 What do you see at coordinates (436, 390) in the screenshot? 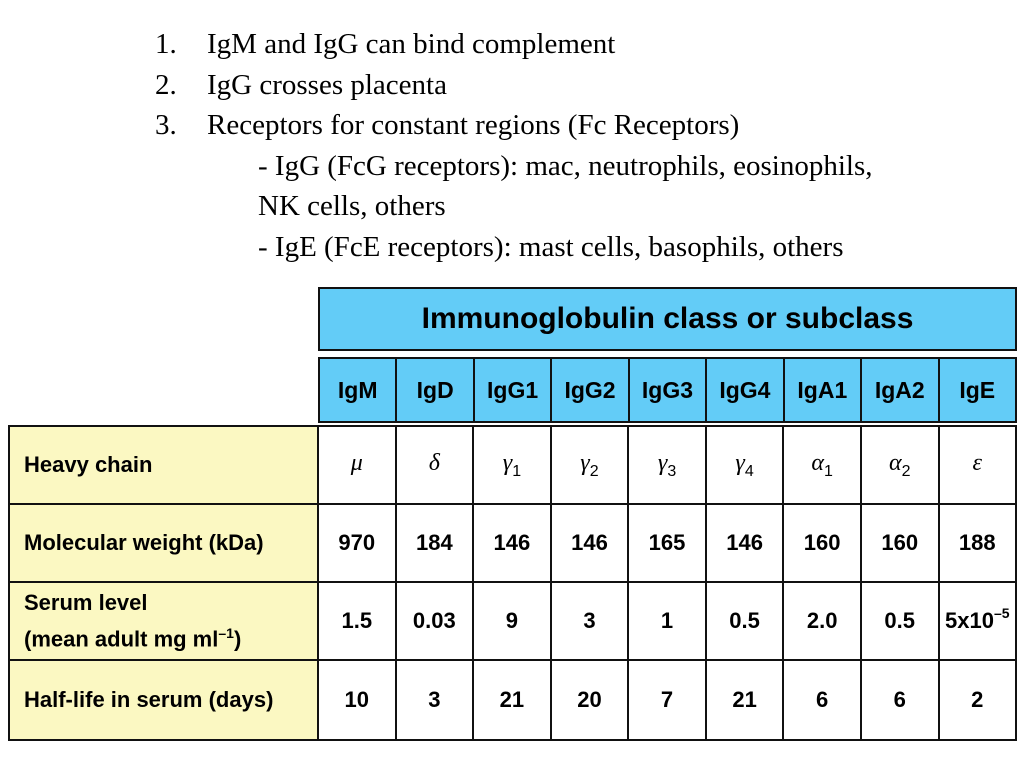
I see `column-header: IgD` at bounding box center [436, 390].